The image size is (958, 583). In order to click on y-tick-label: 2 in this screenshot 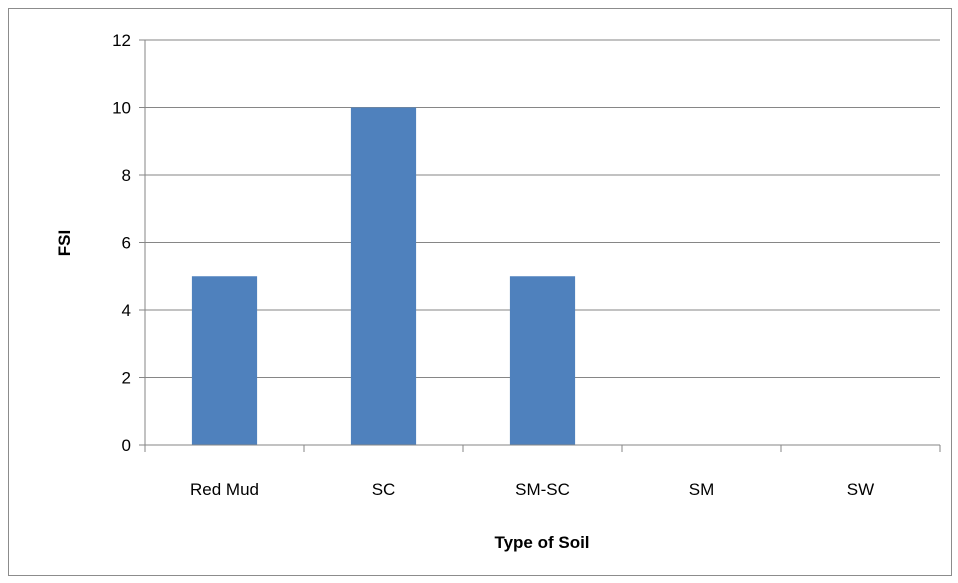, I will do `click(126, 378)`.